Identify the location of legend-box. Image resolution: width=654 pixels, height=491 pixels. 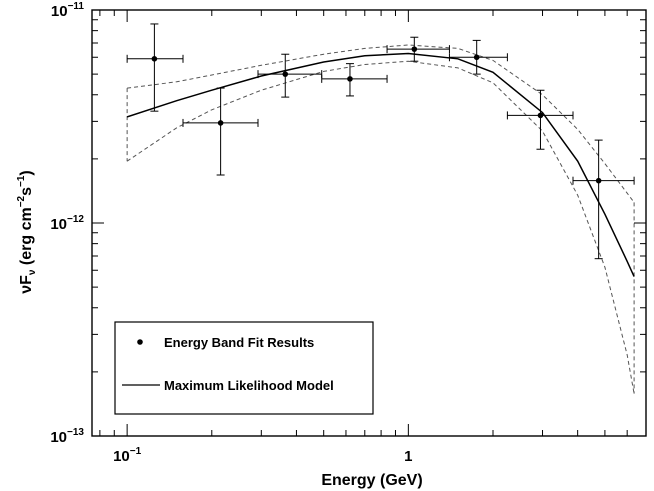
(244, 368).